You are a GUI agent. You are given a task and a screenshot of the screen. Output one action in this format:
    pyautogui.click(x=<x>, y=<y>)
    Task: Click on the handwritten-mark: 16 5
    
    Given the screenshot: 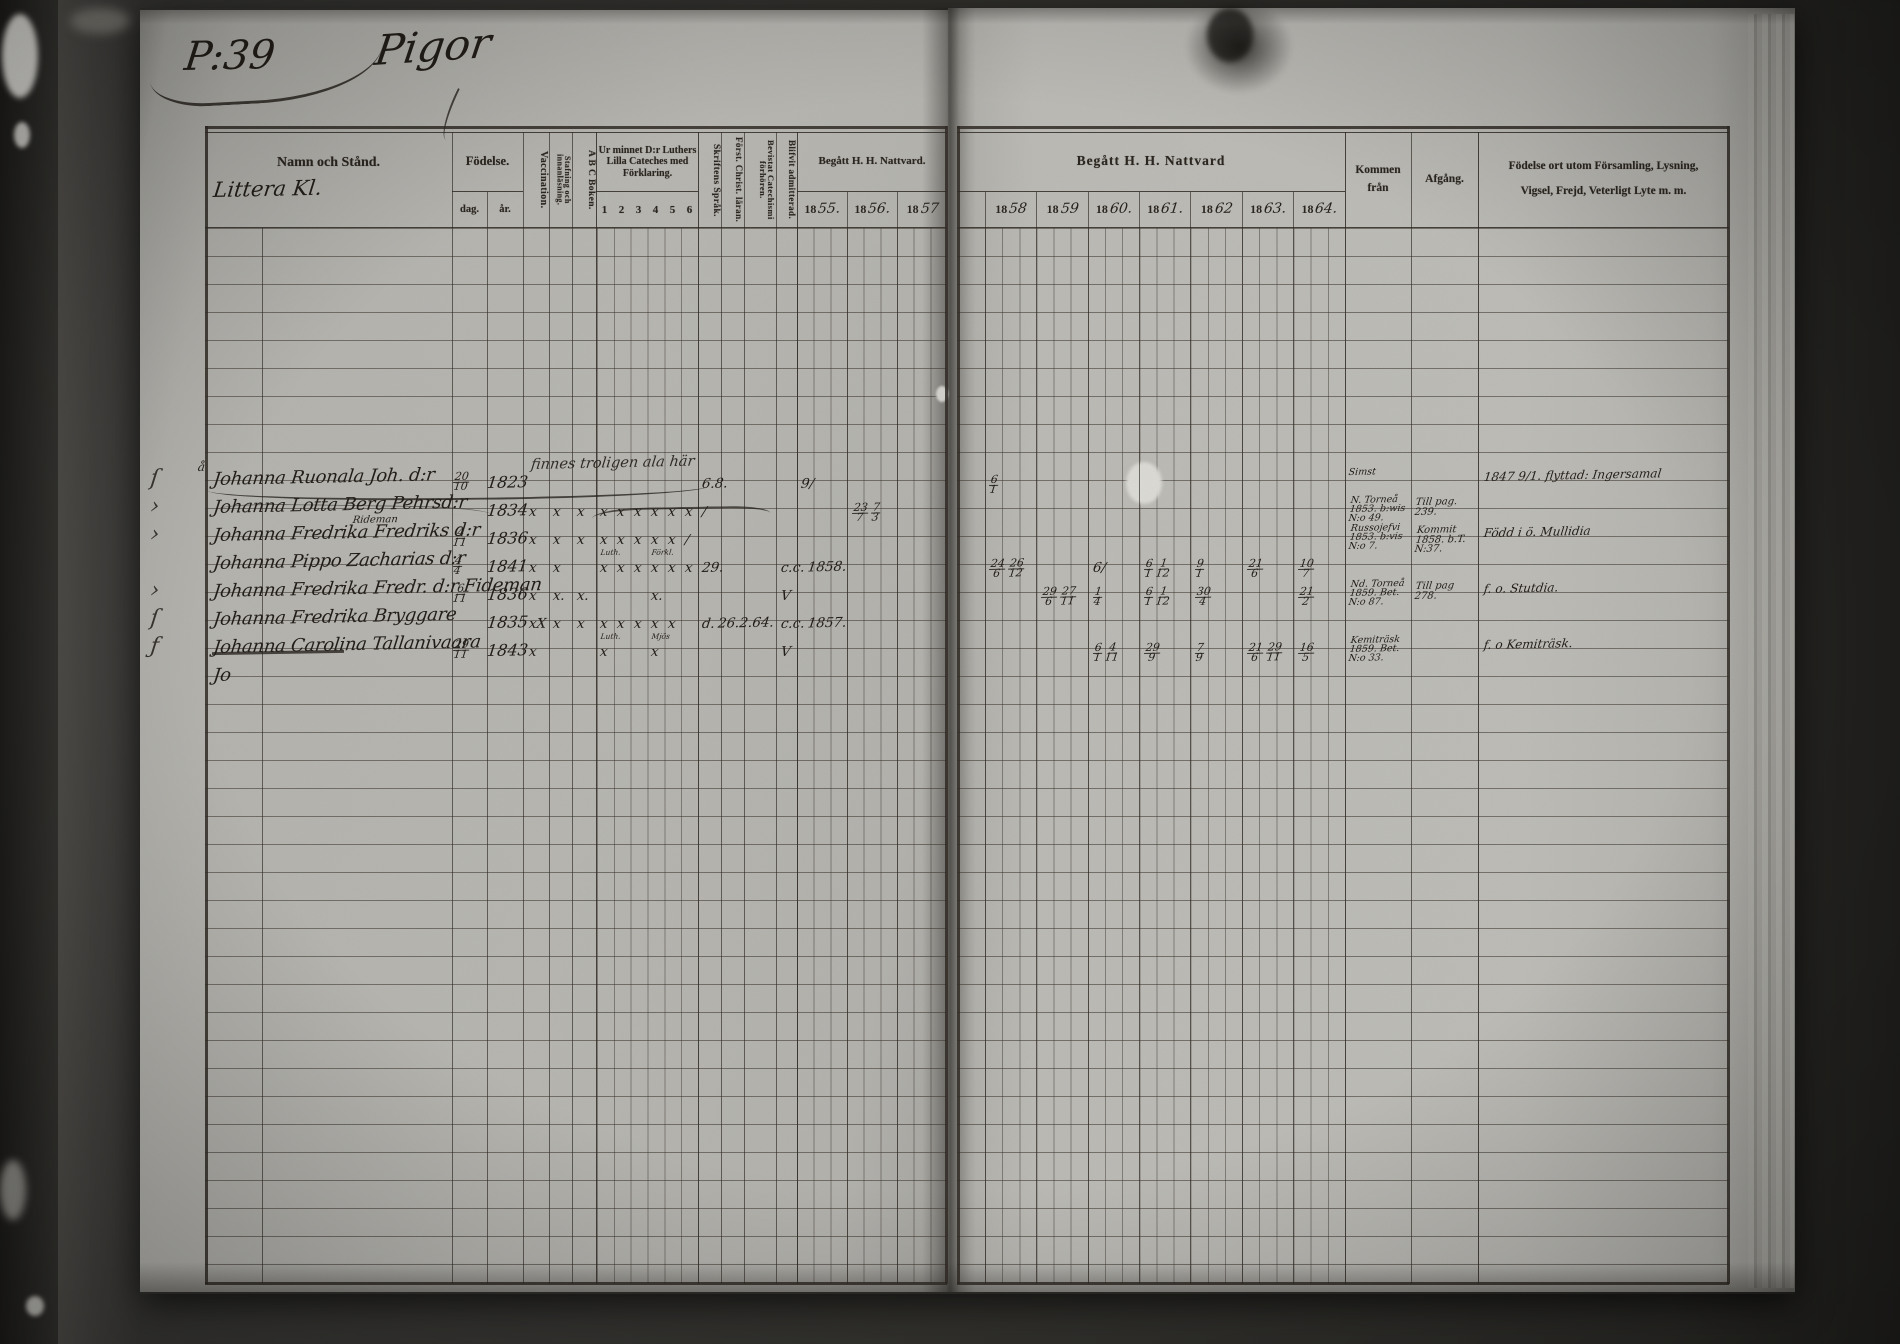 What is the action you would take?
    pyautogui.click(x=1307, y=652)
    